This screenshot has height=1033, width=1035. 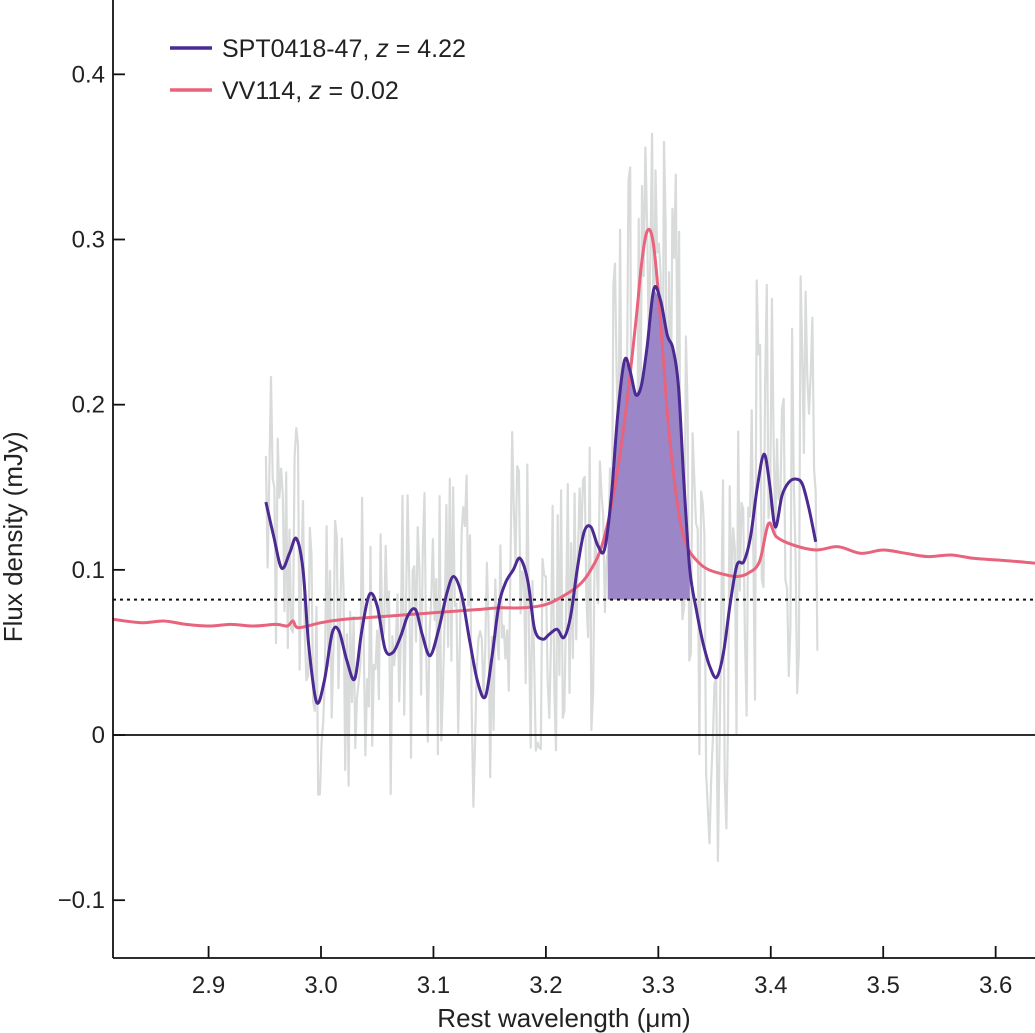 What do you see at coordinates (995, 985) in the screenshot?
I see `x-tick-label: 3.6` at bounding box center [995, 985].